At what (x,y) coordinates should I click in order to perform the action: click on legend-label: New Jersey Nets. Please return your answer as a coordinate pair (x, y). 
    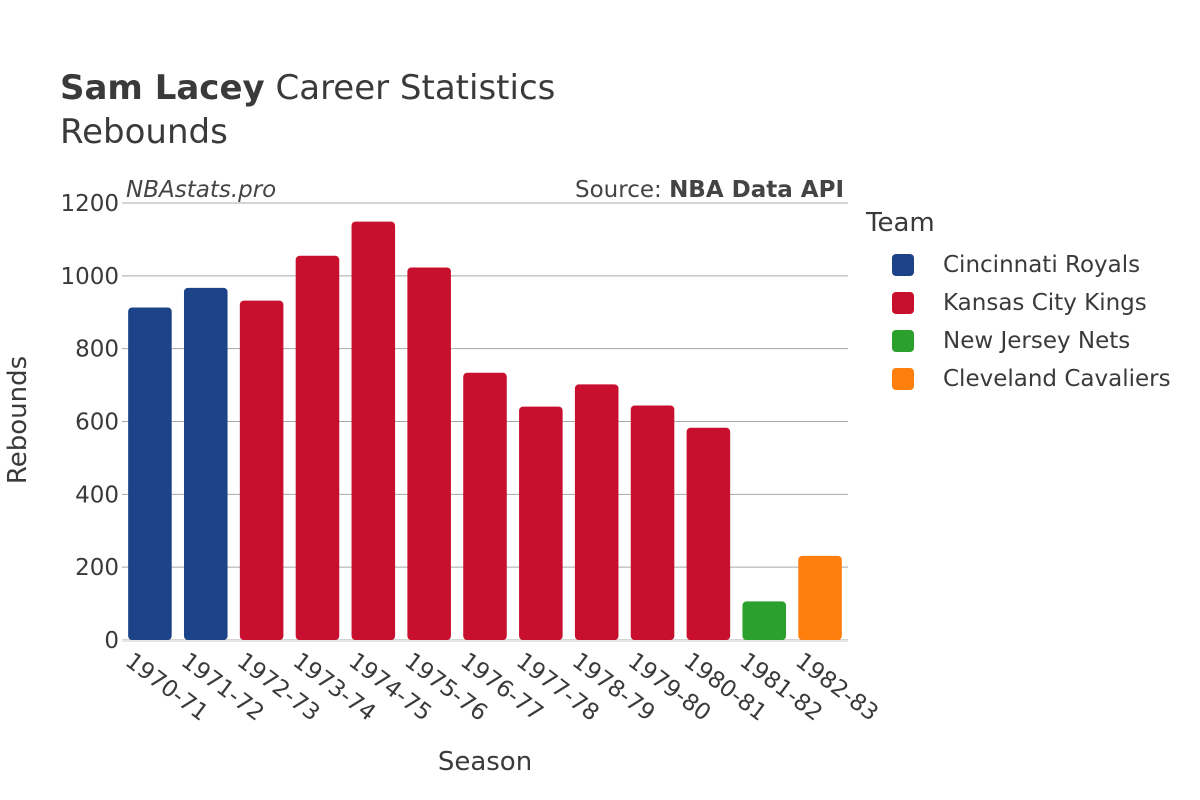
    Looking at the image, I should click on (1037, 341).